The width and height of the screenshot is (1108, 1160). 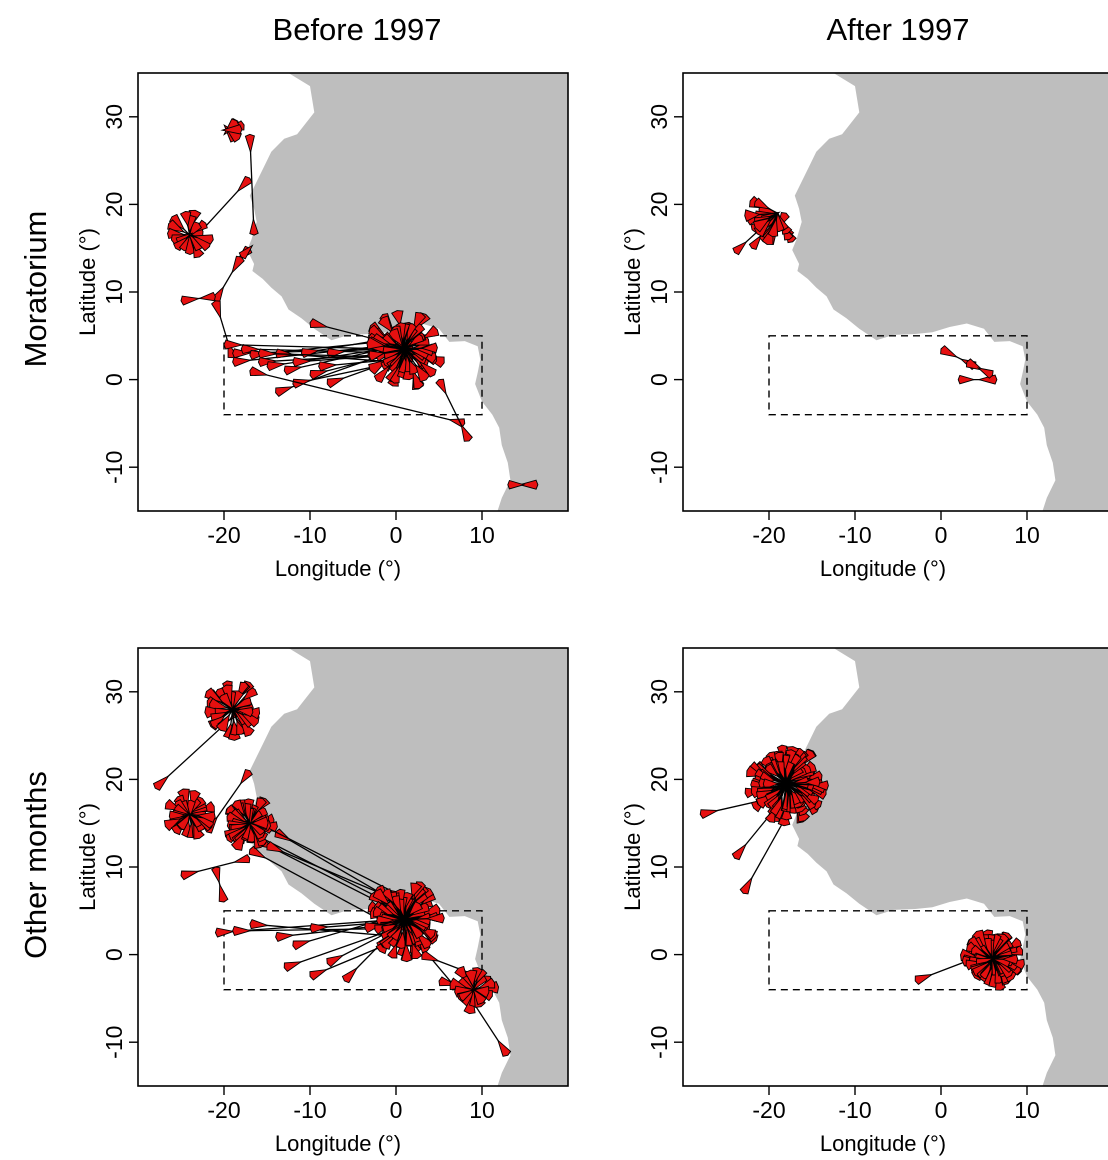 I want to click on row-title-other-months: Other months, so click(x=35, y=865).